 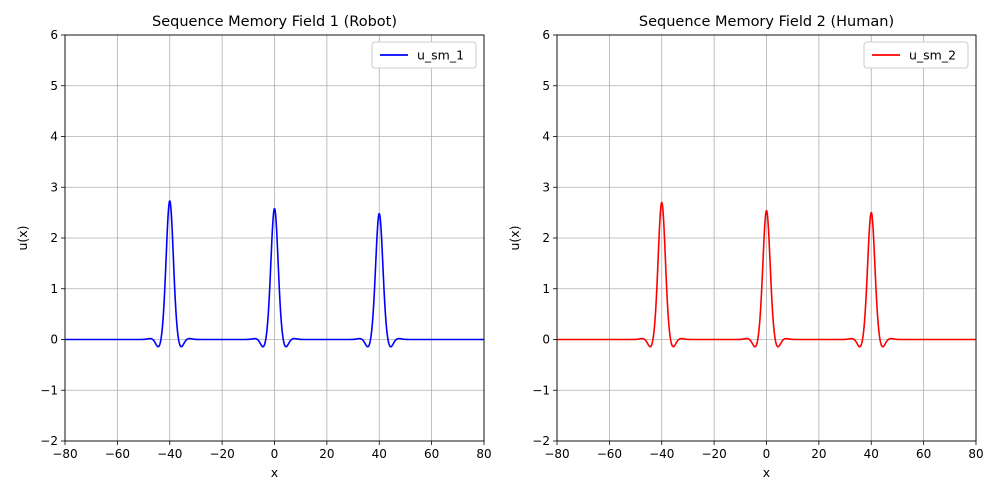 I want to click on chart-title: Sequence Memory Field 2 (Human), so click(x=766, y=22).